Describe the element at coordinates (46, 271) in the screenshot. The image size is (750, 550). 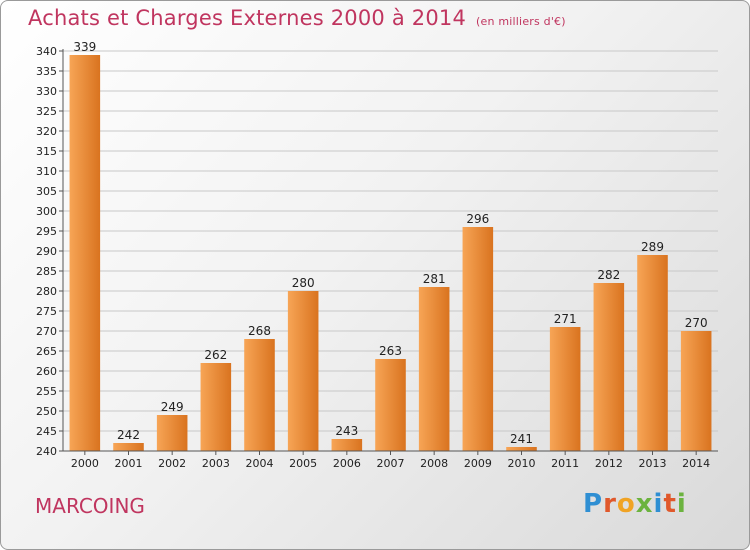
I see `y-tick-label: 285` at that location.